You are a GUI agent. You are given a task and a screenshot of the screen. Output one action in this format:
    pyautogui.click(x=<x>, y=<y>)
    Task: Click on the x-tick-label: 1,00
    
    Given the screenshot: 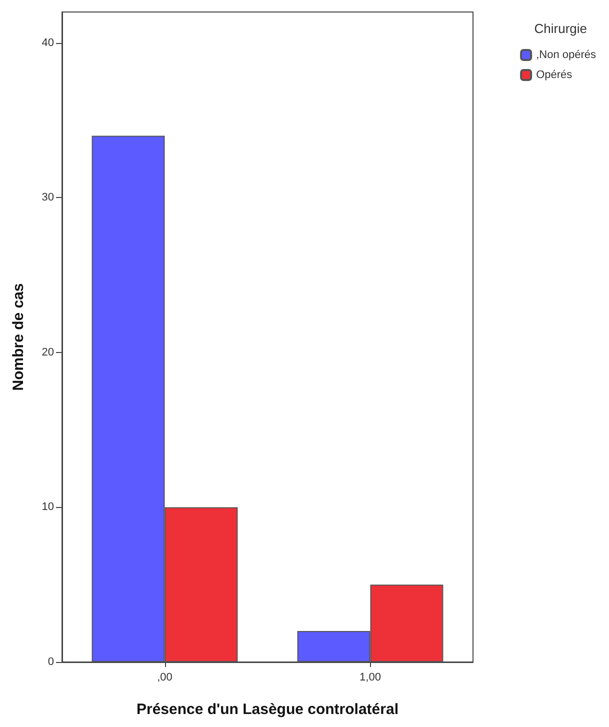 What is the action you would take?
    pyautogui.click(x=370, y=678)
    